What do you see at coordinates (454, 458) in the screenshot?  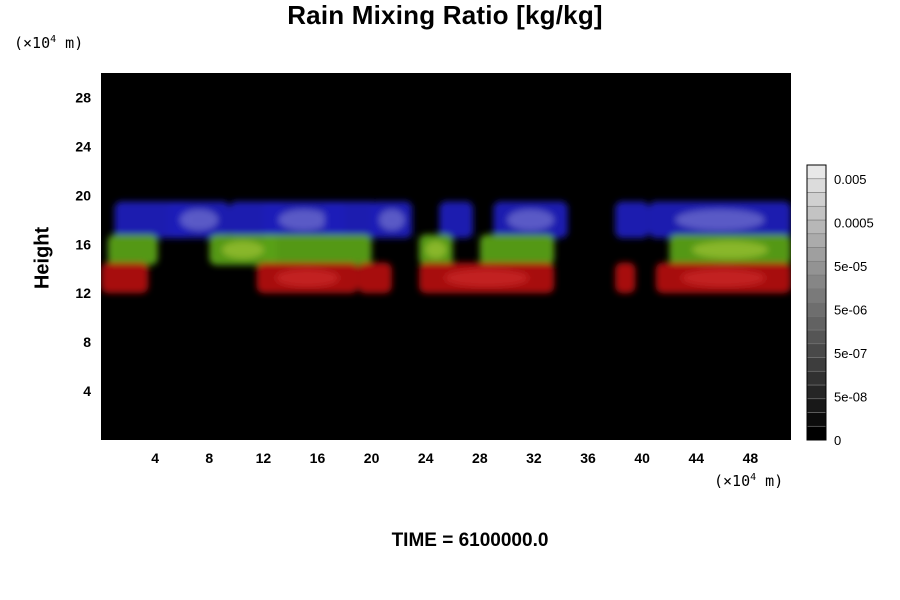 I see `x-axis: 4 8 12 16 20 24 28 32 36 40 44 48` at bounding box center [454, 458].